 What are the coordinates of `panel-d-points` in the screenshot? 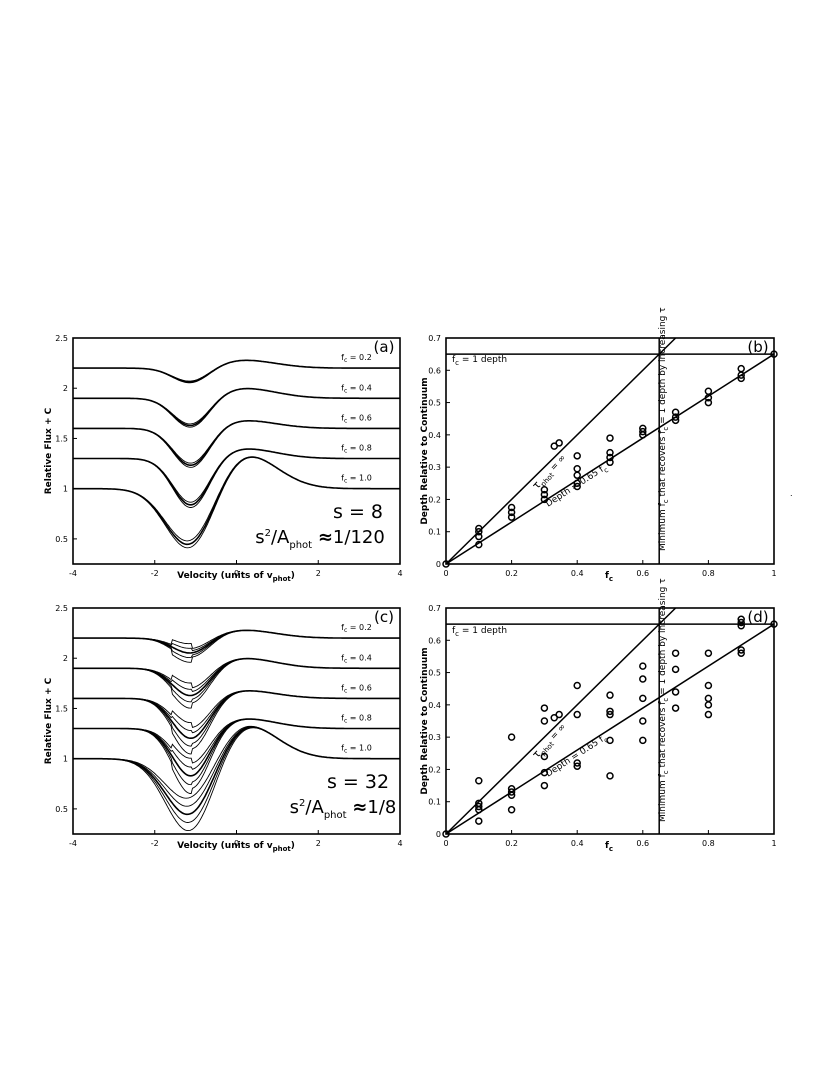 It's located at (610, 722).